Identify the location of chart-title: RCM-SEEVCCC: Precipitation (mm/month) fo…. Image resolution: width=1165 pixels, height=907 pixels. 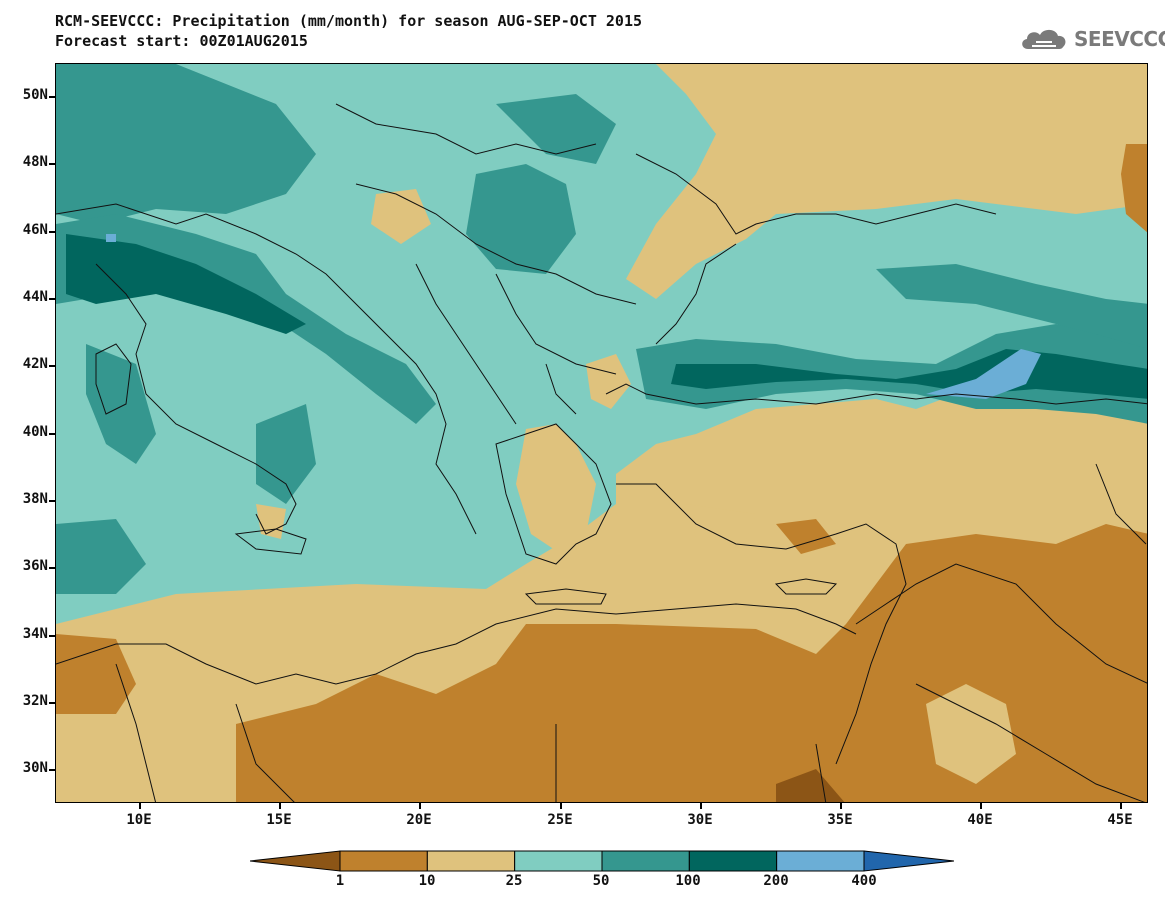
(348, 21).